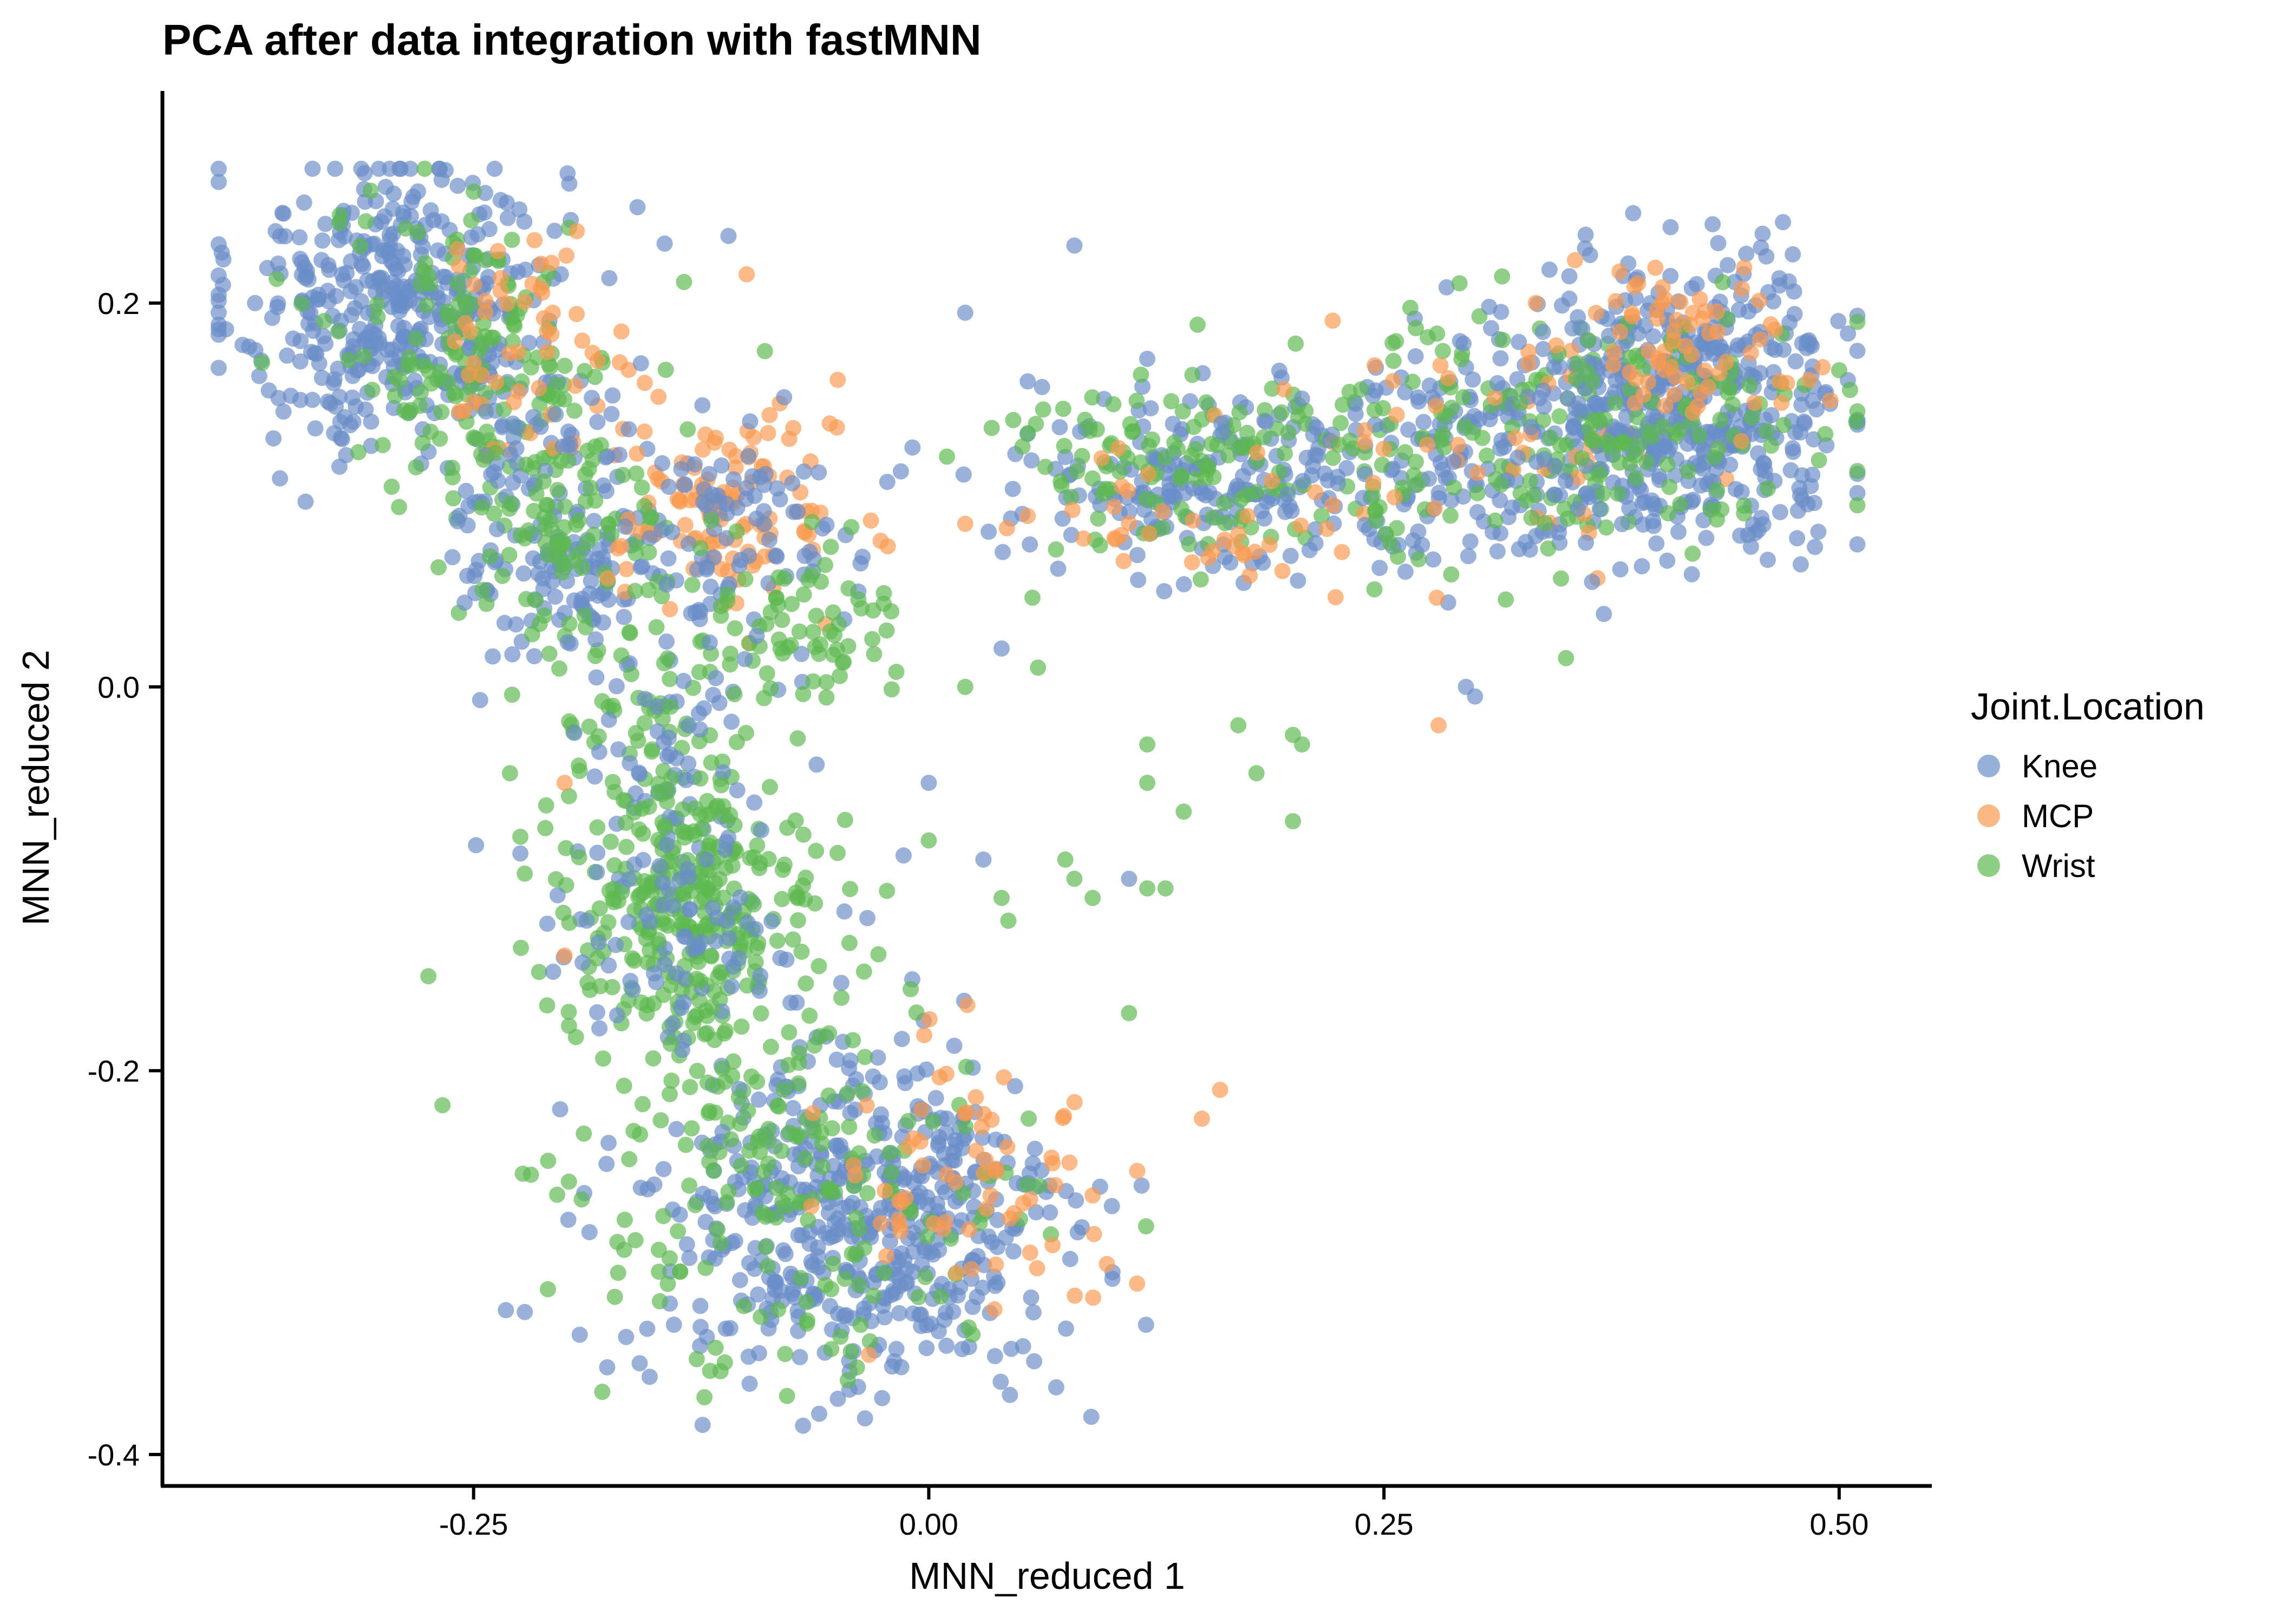  What do you see at coordinates (1989, 815) in the screenshot?
I see `legend-key-mcp` at bounding box center [1989, 815].